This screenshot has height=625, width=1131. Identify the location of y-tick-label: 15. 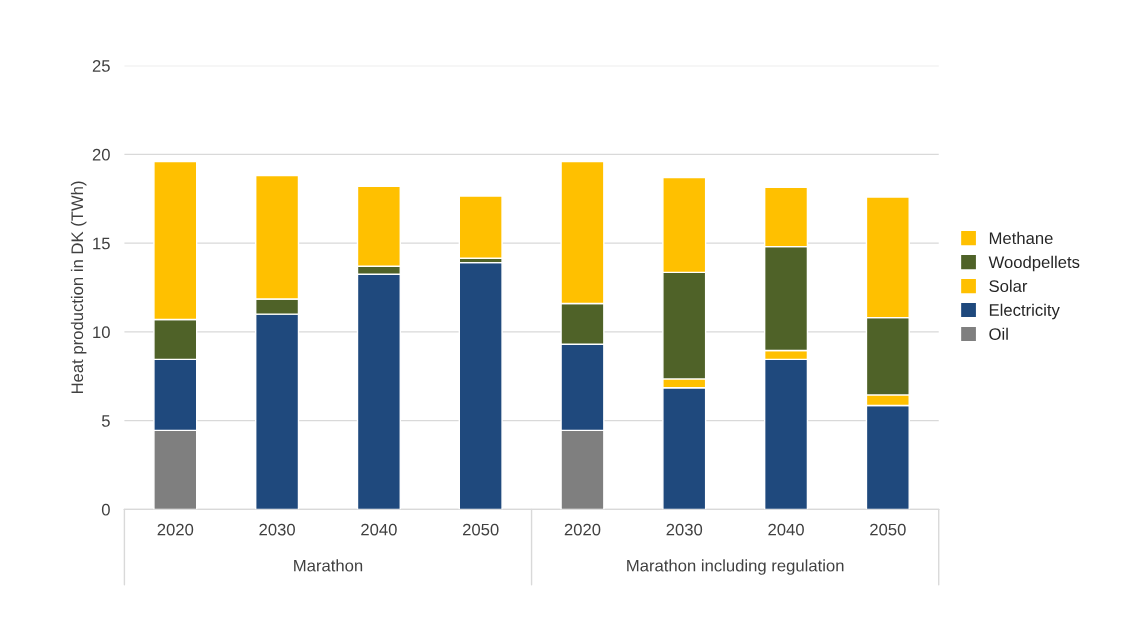
(101, 243).